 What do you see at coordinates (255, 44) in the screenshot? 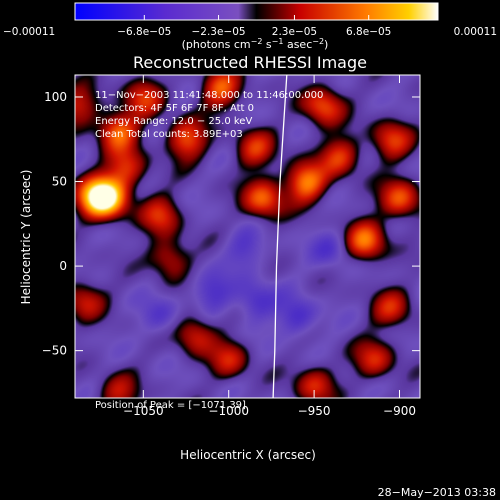
I see `colorbar-unit-label: (photons cm−2 s−1 asec−2)` at bounding box center [255, 44].